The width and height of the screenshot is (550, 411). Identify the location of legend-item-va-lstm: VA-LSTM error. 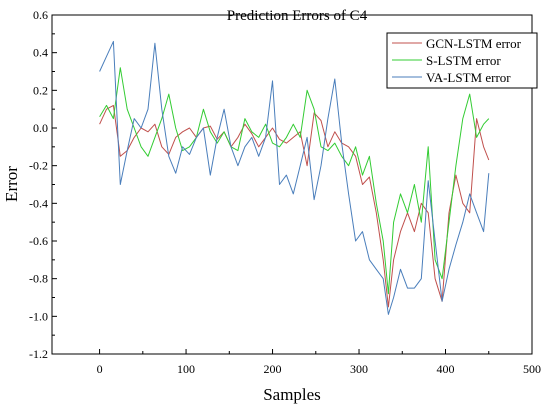
(451, 77).